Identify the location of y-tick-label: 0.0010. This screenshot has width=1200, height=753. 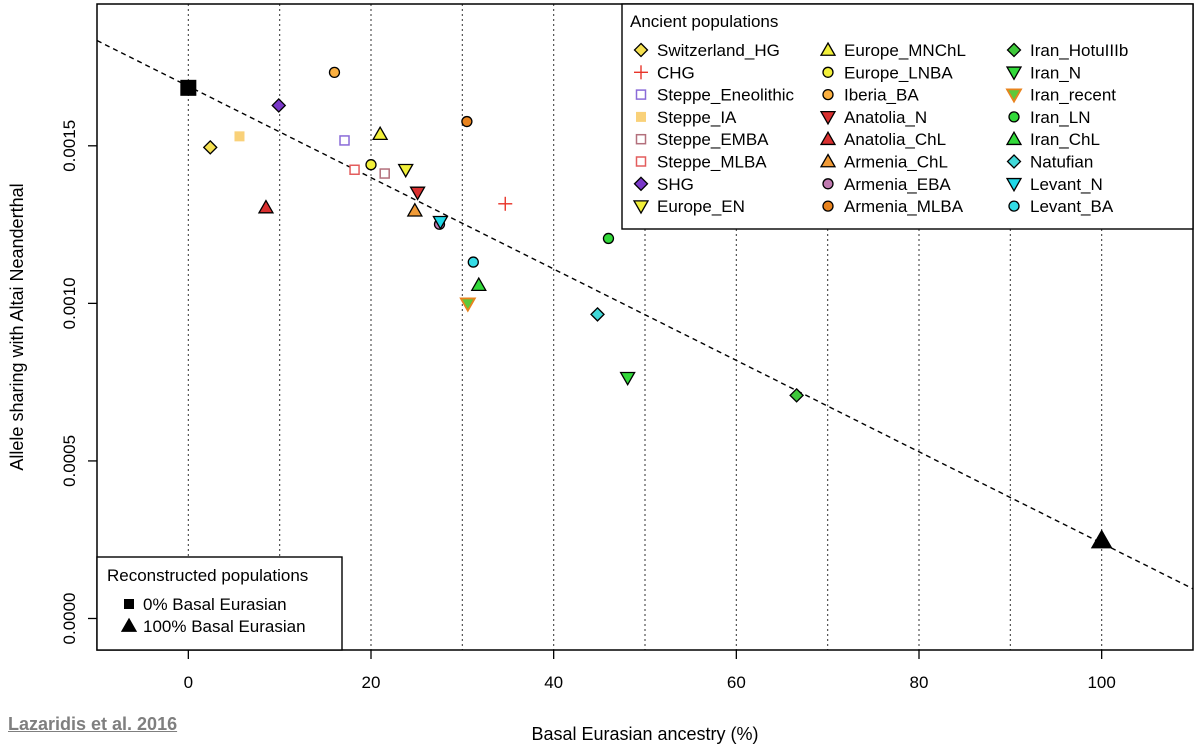
(69, 303).